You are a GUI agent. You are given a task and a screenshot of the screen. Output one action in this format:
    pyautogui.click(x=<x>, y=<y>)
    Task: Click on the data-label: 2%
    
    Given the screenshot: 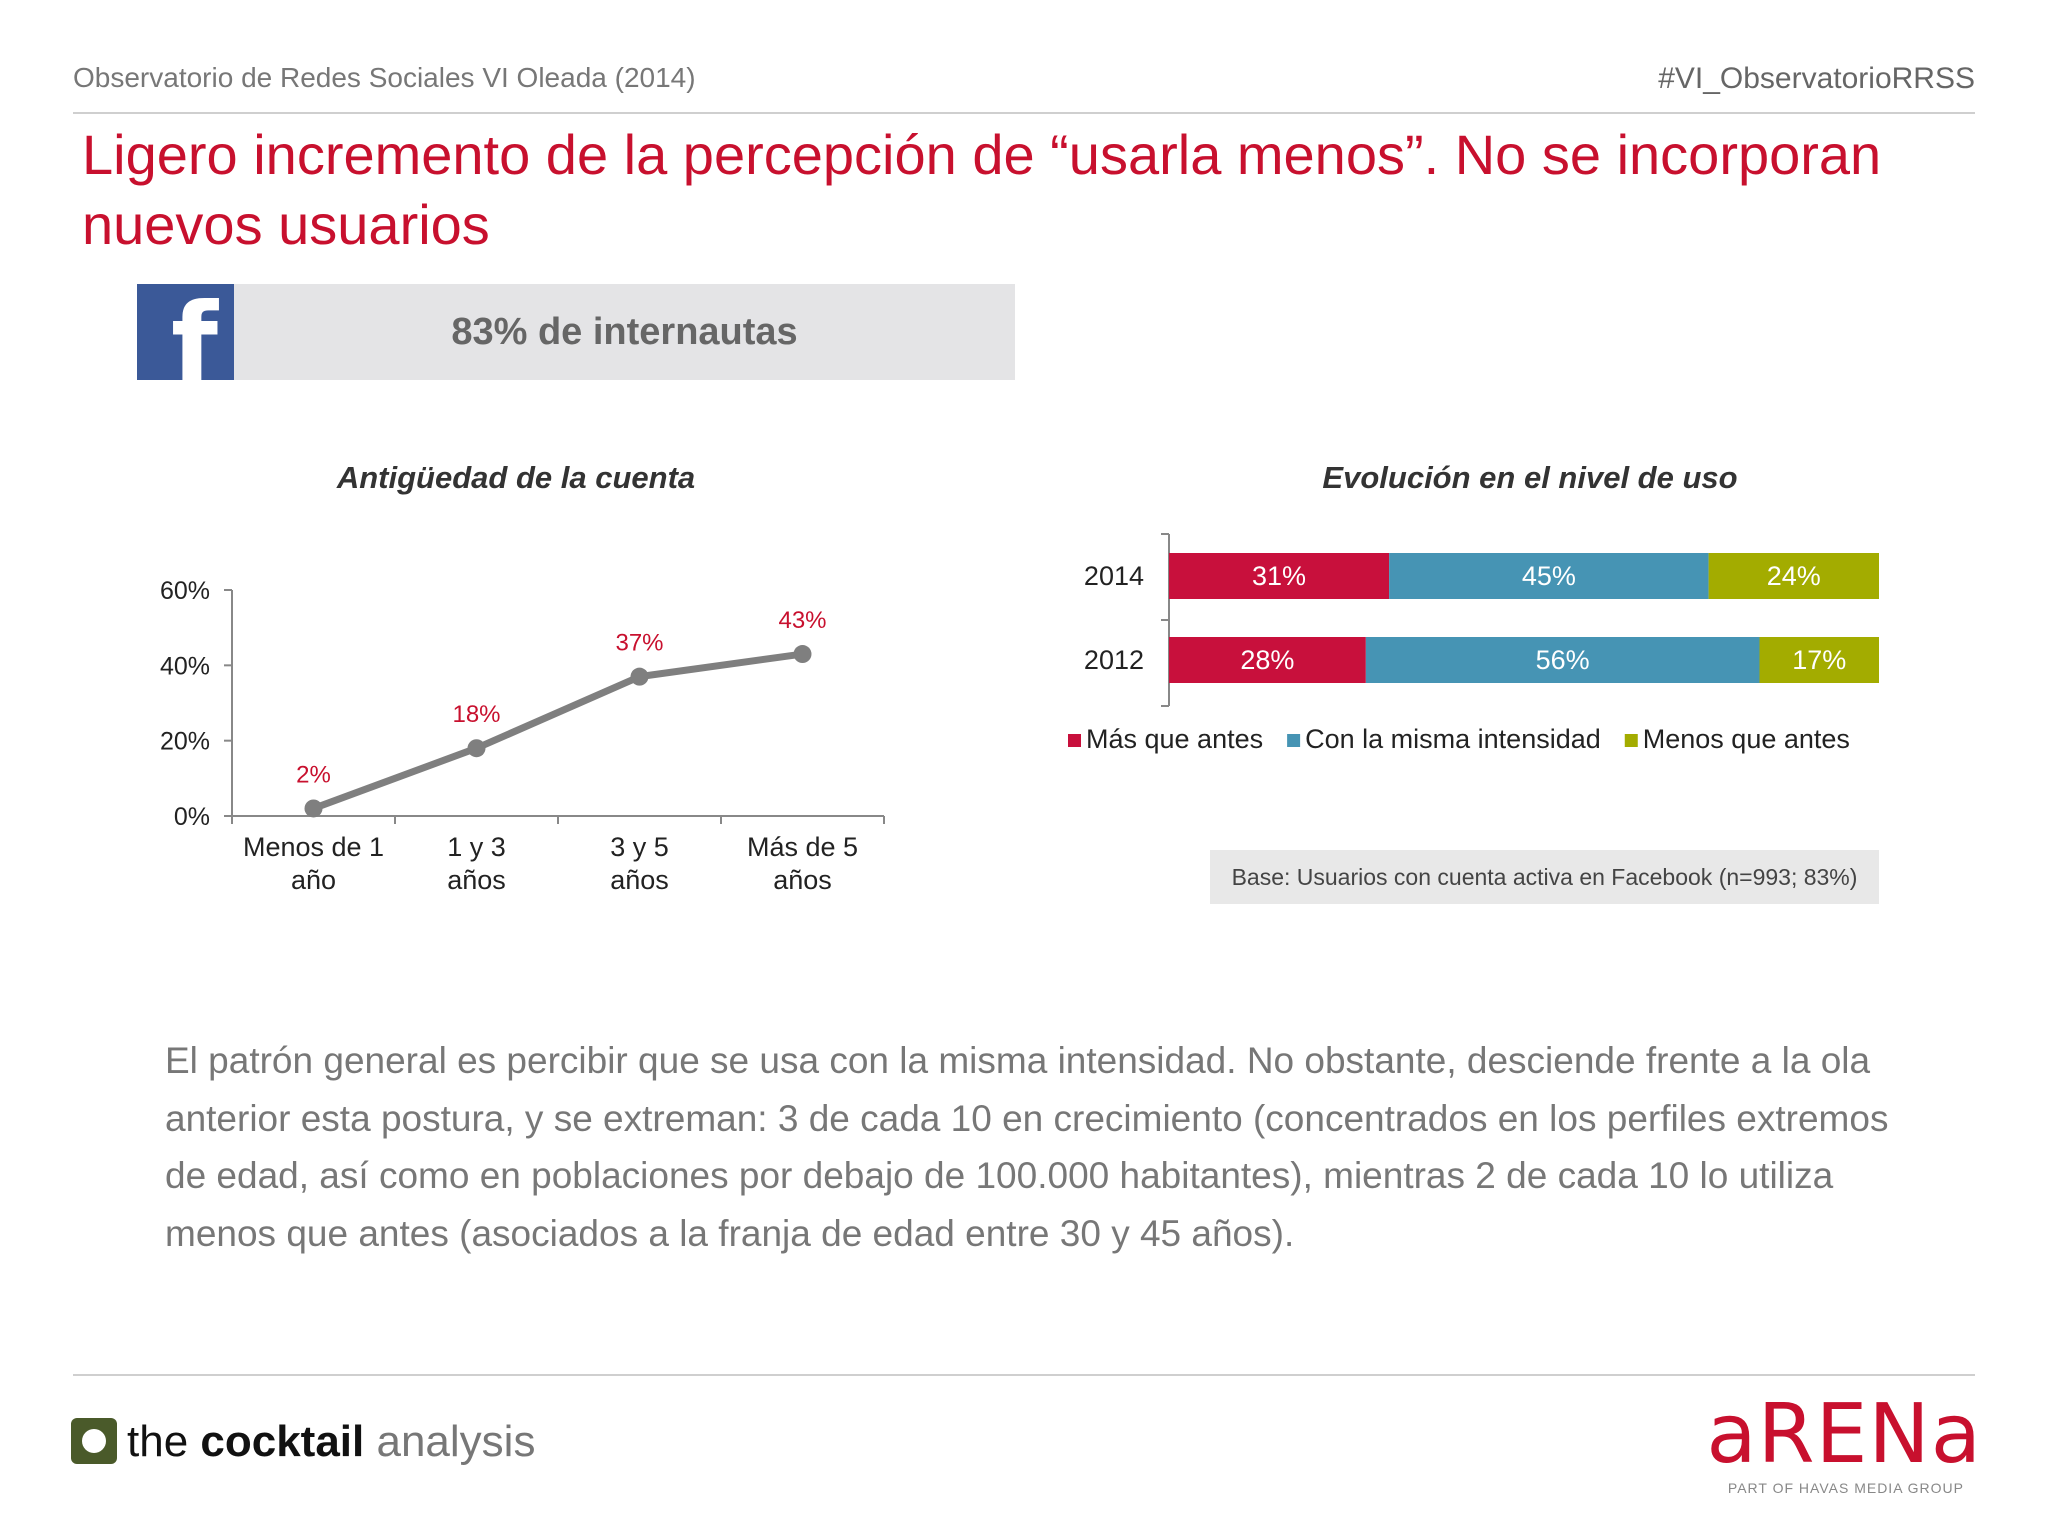 What is the action you would take?
    pyautogui.click(x=313, y=774)
    